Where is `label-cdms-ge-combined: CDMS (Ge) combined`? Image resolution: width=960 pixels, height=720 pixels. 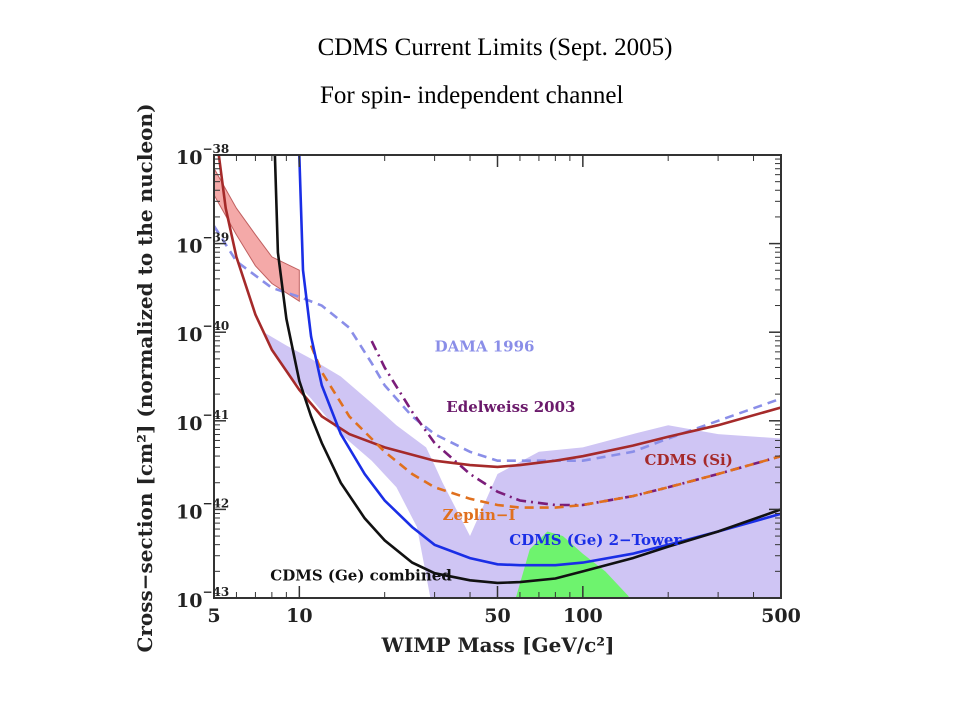
label-cdms-ge-combined: CDMS (Ge) combined is located at coordinates (361, 575).